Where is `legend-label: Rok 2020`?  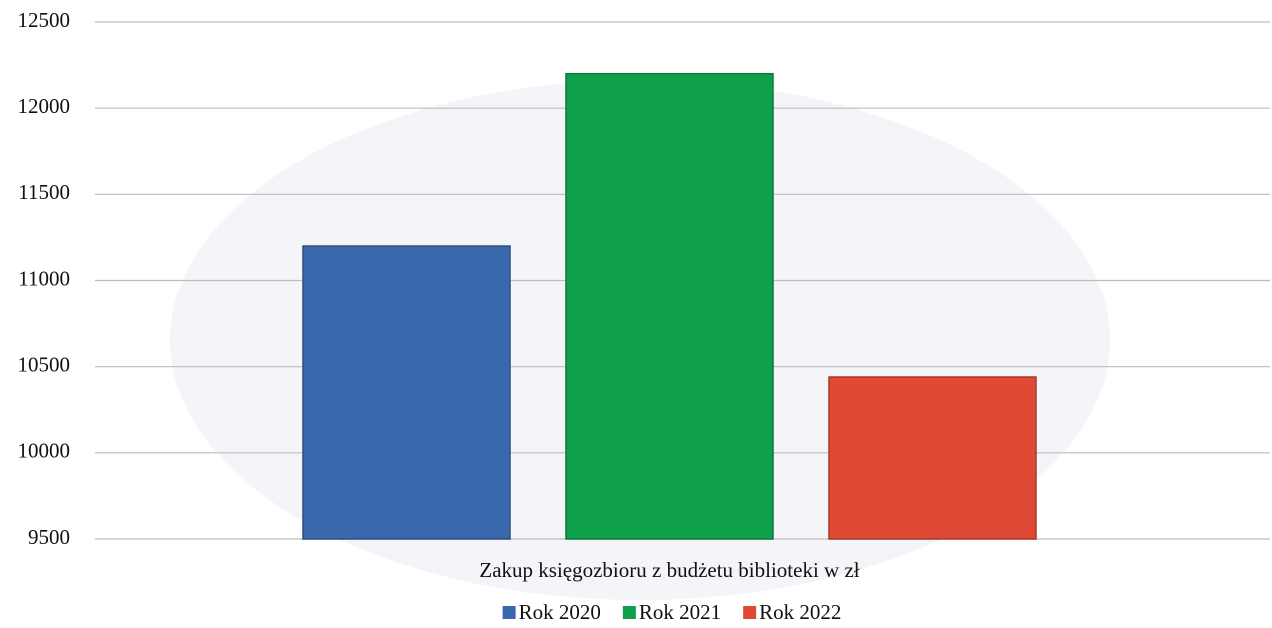
legend-label: Rok 2020 is located at coordinates (560, 612).